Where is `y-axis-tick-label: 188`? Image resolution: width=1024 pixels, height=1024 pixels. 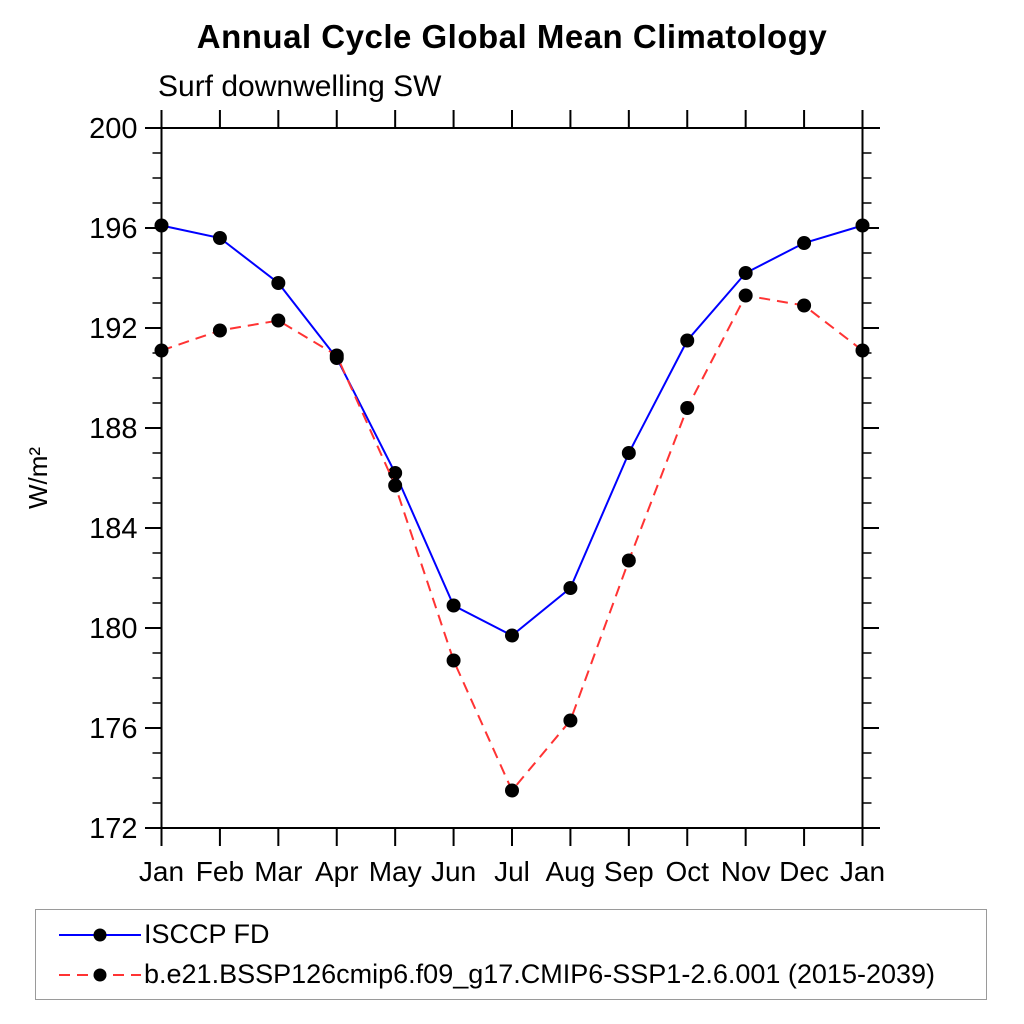 y-axis-tick-label: 188 is located at coordinates (113, 429).